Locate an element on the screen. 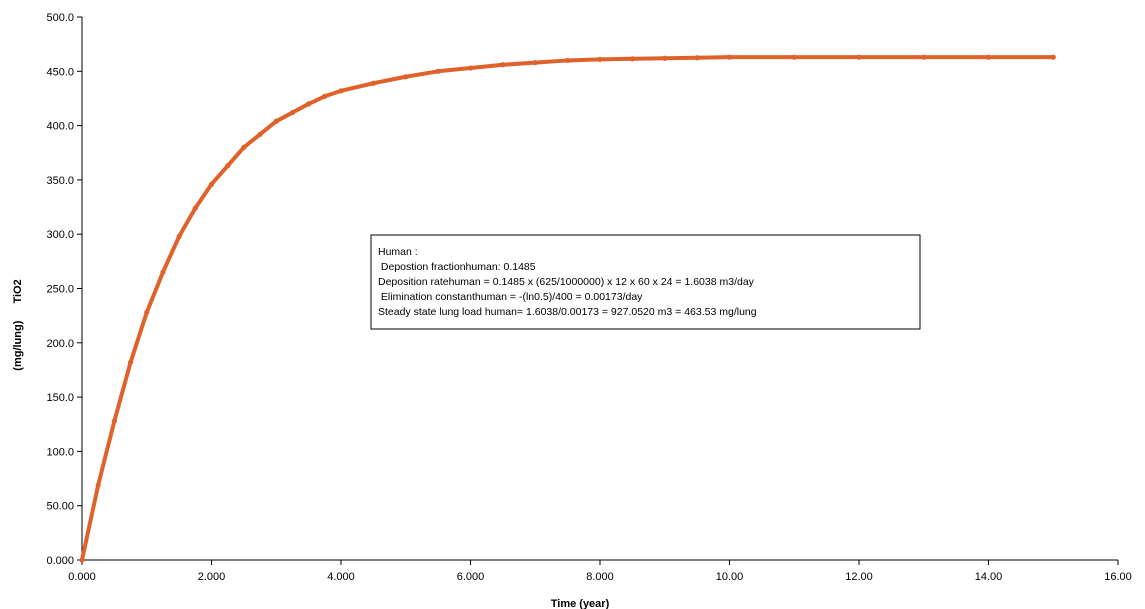 Image resolution: width=1145 pixels, height=609 pixels. svg-text: (mg/lung) TiO2 is located at coordinates (18, 324).